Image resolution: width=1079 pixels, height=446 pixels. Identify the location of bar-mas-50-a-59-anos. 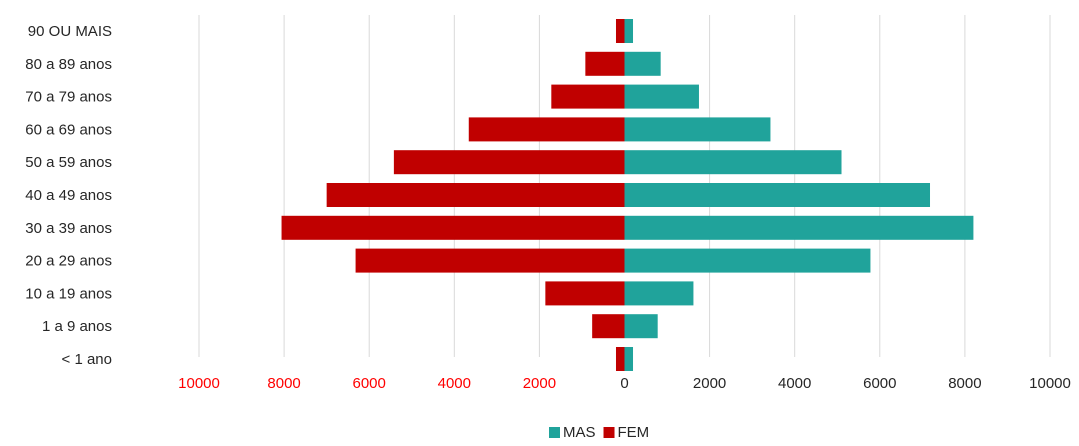
(733, 162).